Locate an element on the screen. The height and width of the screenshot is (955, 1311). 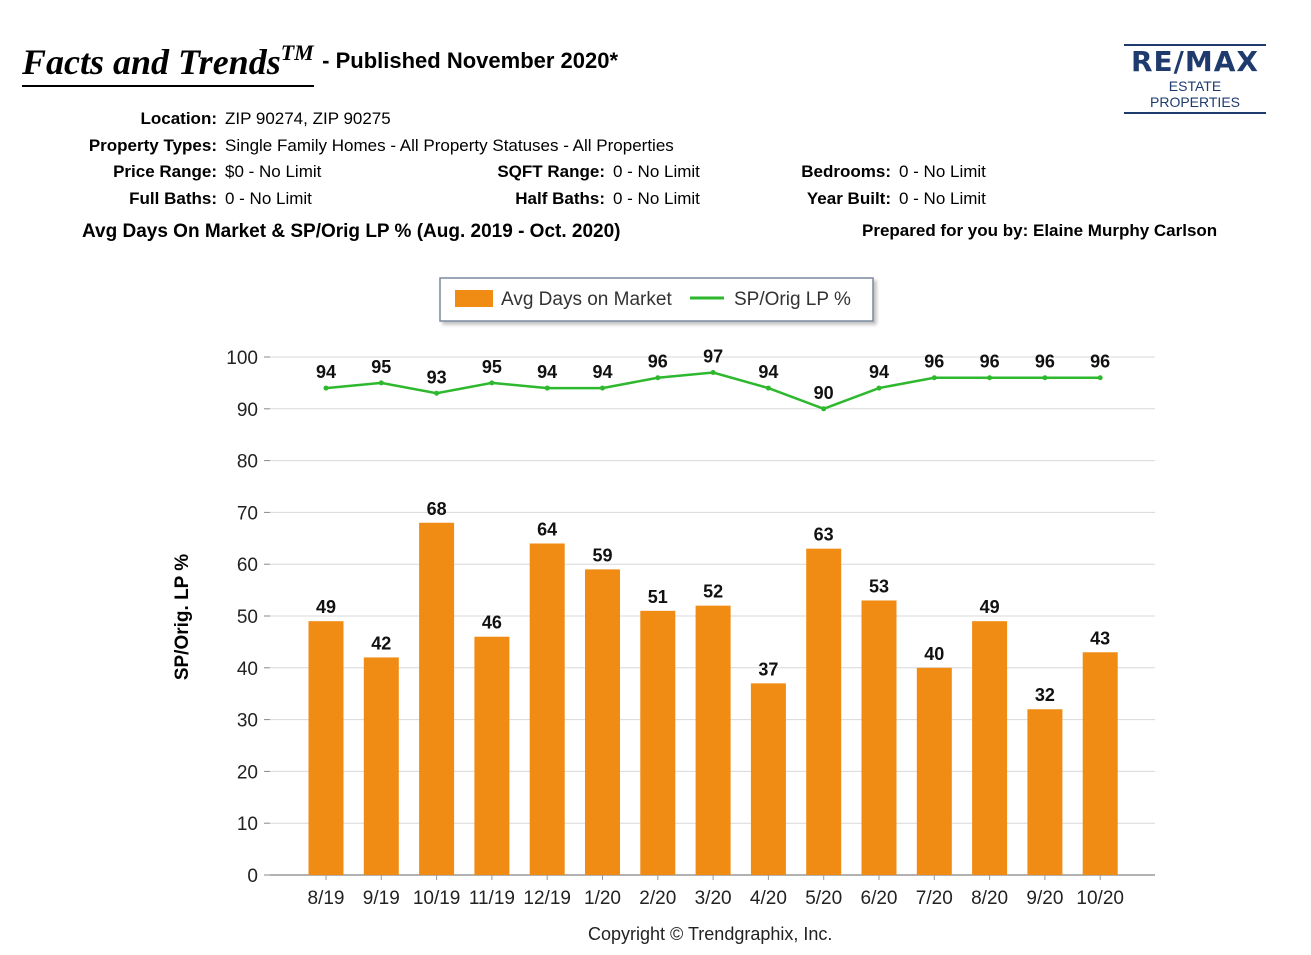
line-value-label: 97 is located at coordinates (713, 357).